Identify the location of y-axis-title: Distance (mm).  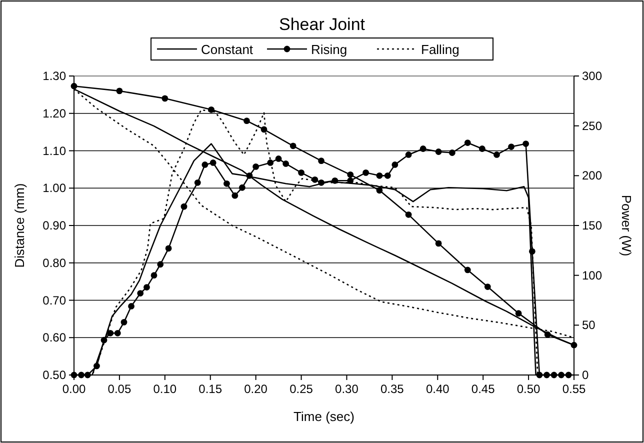
(19, 225).